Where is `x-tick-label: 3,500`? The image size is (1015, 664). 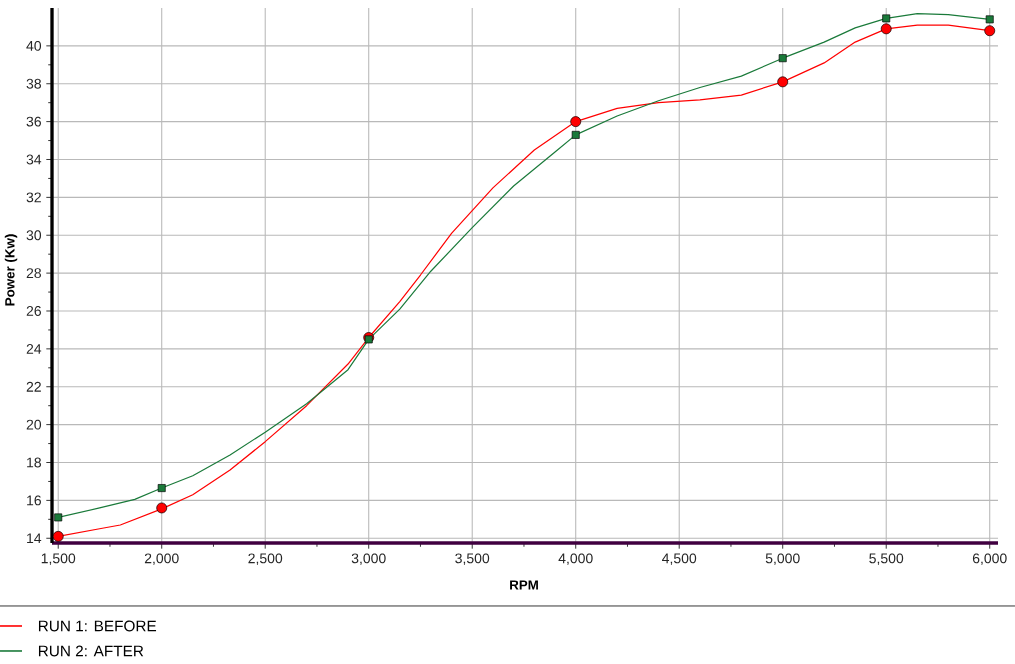
x-tick-label: 3,500 is located at coordinates (472, 559).